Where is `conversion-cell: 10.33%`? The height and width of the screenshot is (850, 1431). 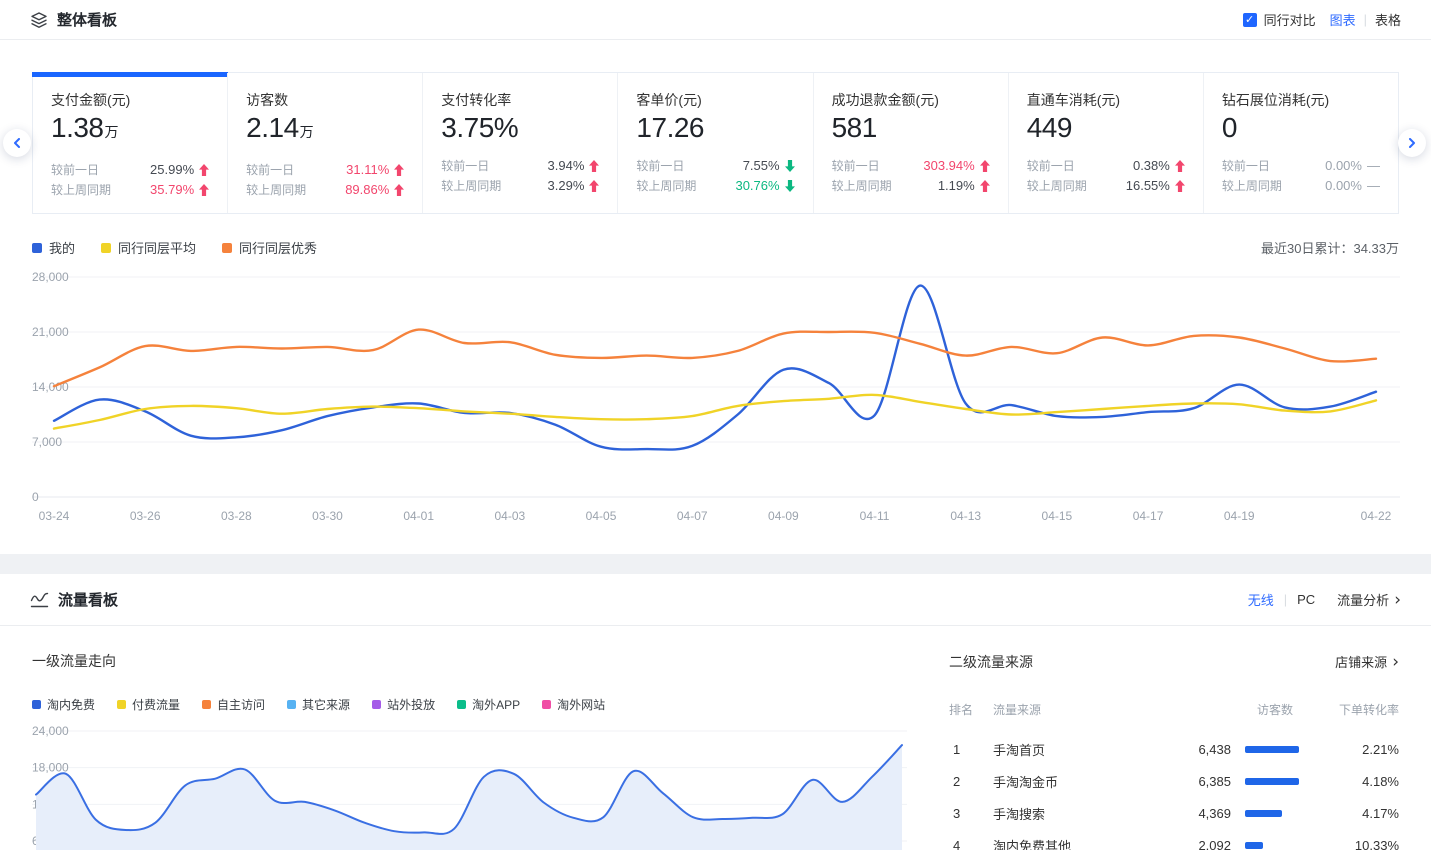
conversion-cell: 10.33% is located at coordinates (1376, 843).